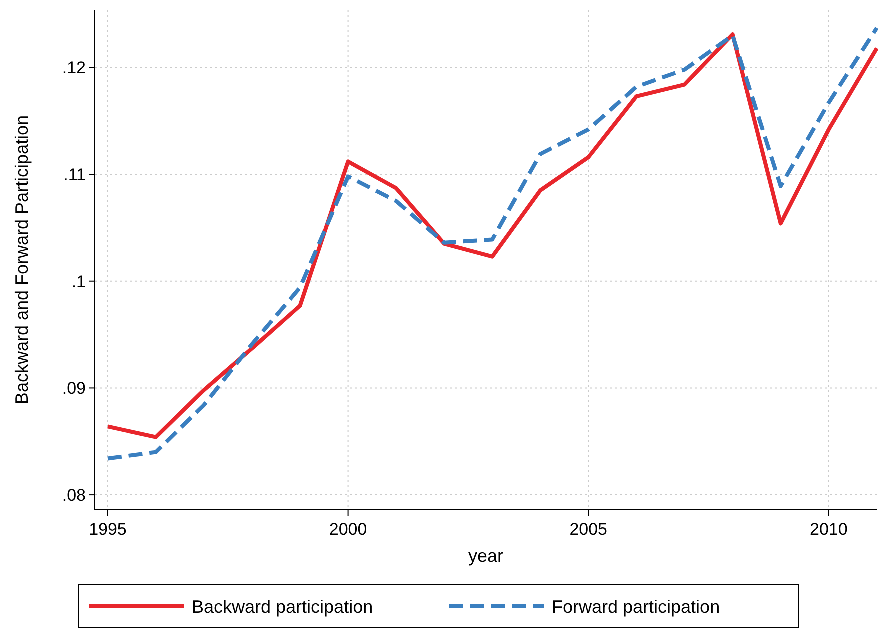 The width and height of the screenshot is (878, 630). What do you see at coordinates (79, 282) in the screenshot?
I see `y-tick-label: .1` at bounding box center [79, 282].